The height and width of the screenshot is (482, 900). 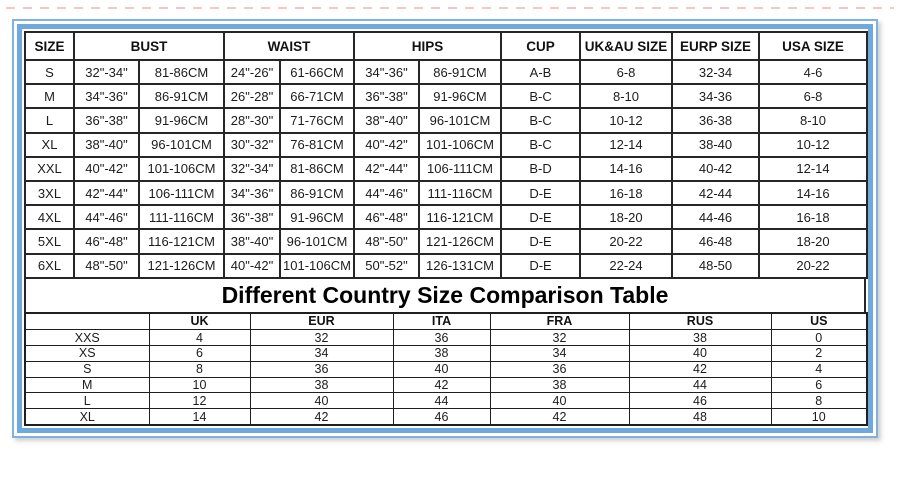 What do you see at coordinates (541, 72) in the screenshot?
I see `table-cell: A-B` at bounding box center [541, 72].